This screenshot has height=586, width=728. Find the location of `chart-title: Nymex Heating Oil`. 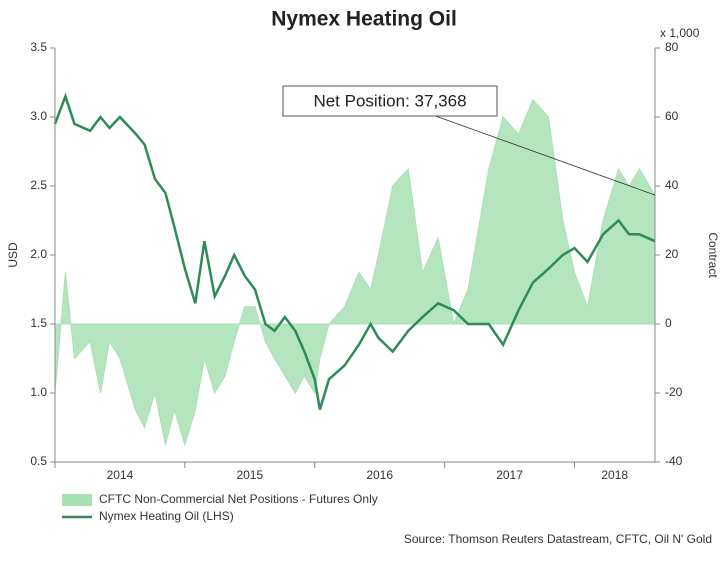

chart-title: Nymex Heating Oil is located at coordinates (364, 19).